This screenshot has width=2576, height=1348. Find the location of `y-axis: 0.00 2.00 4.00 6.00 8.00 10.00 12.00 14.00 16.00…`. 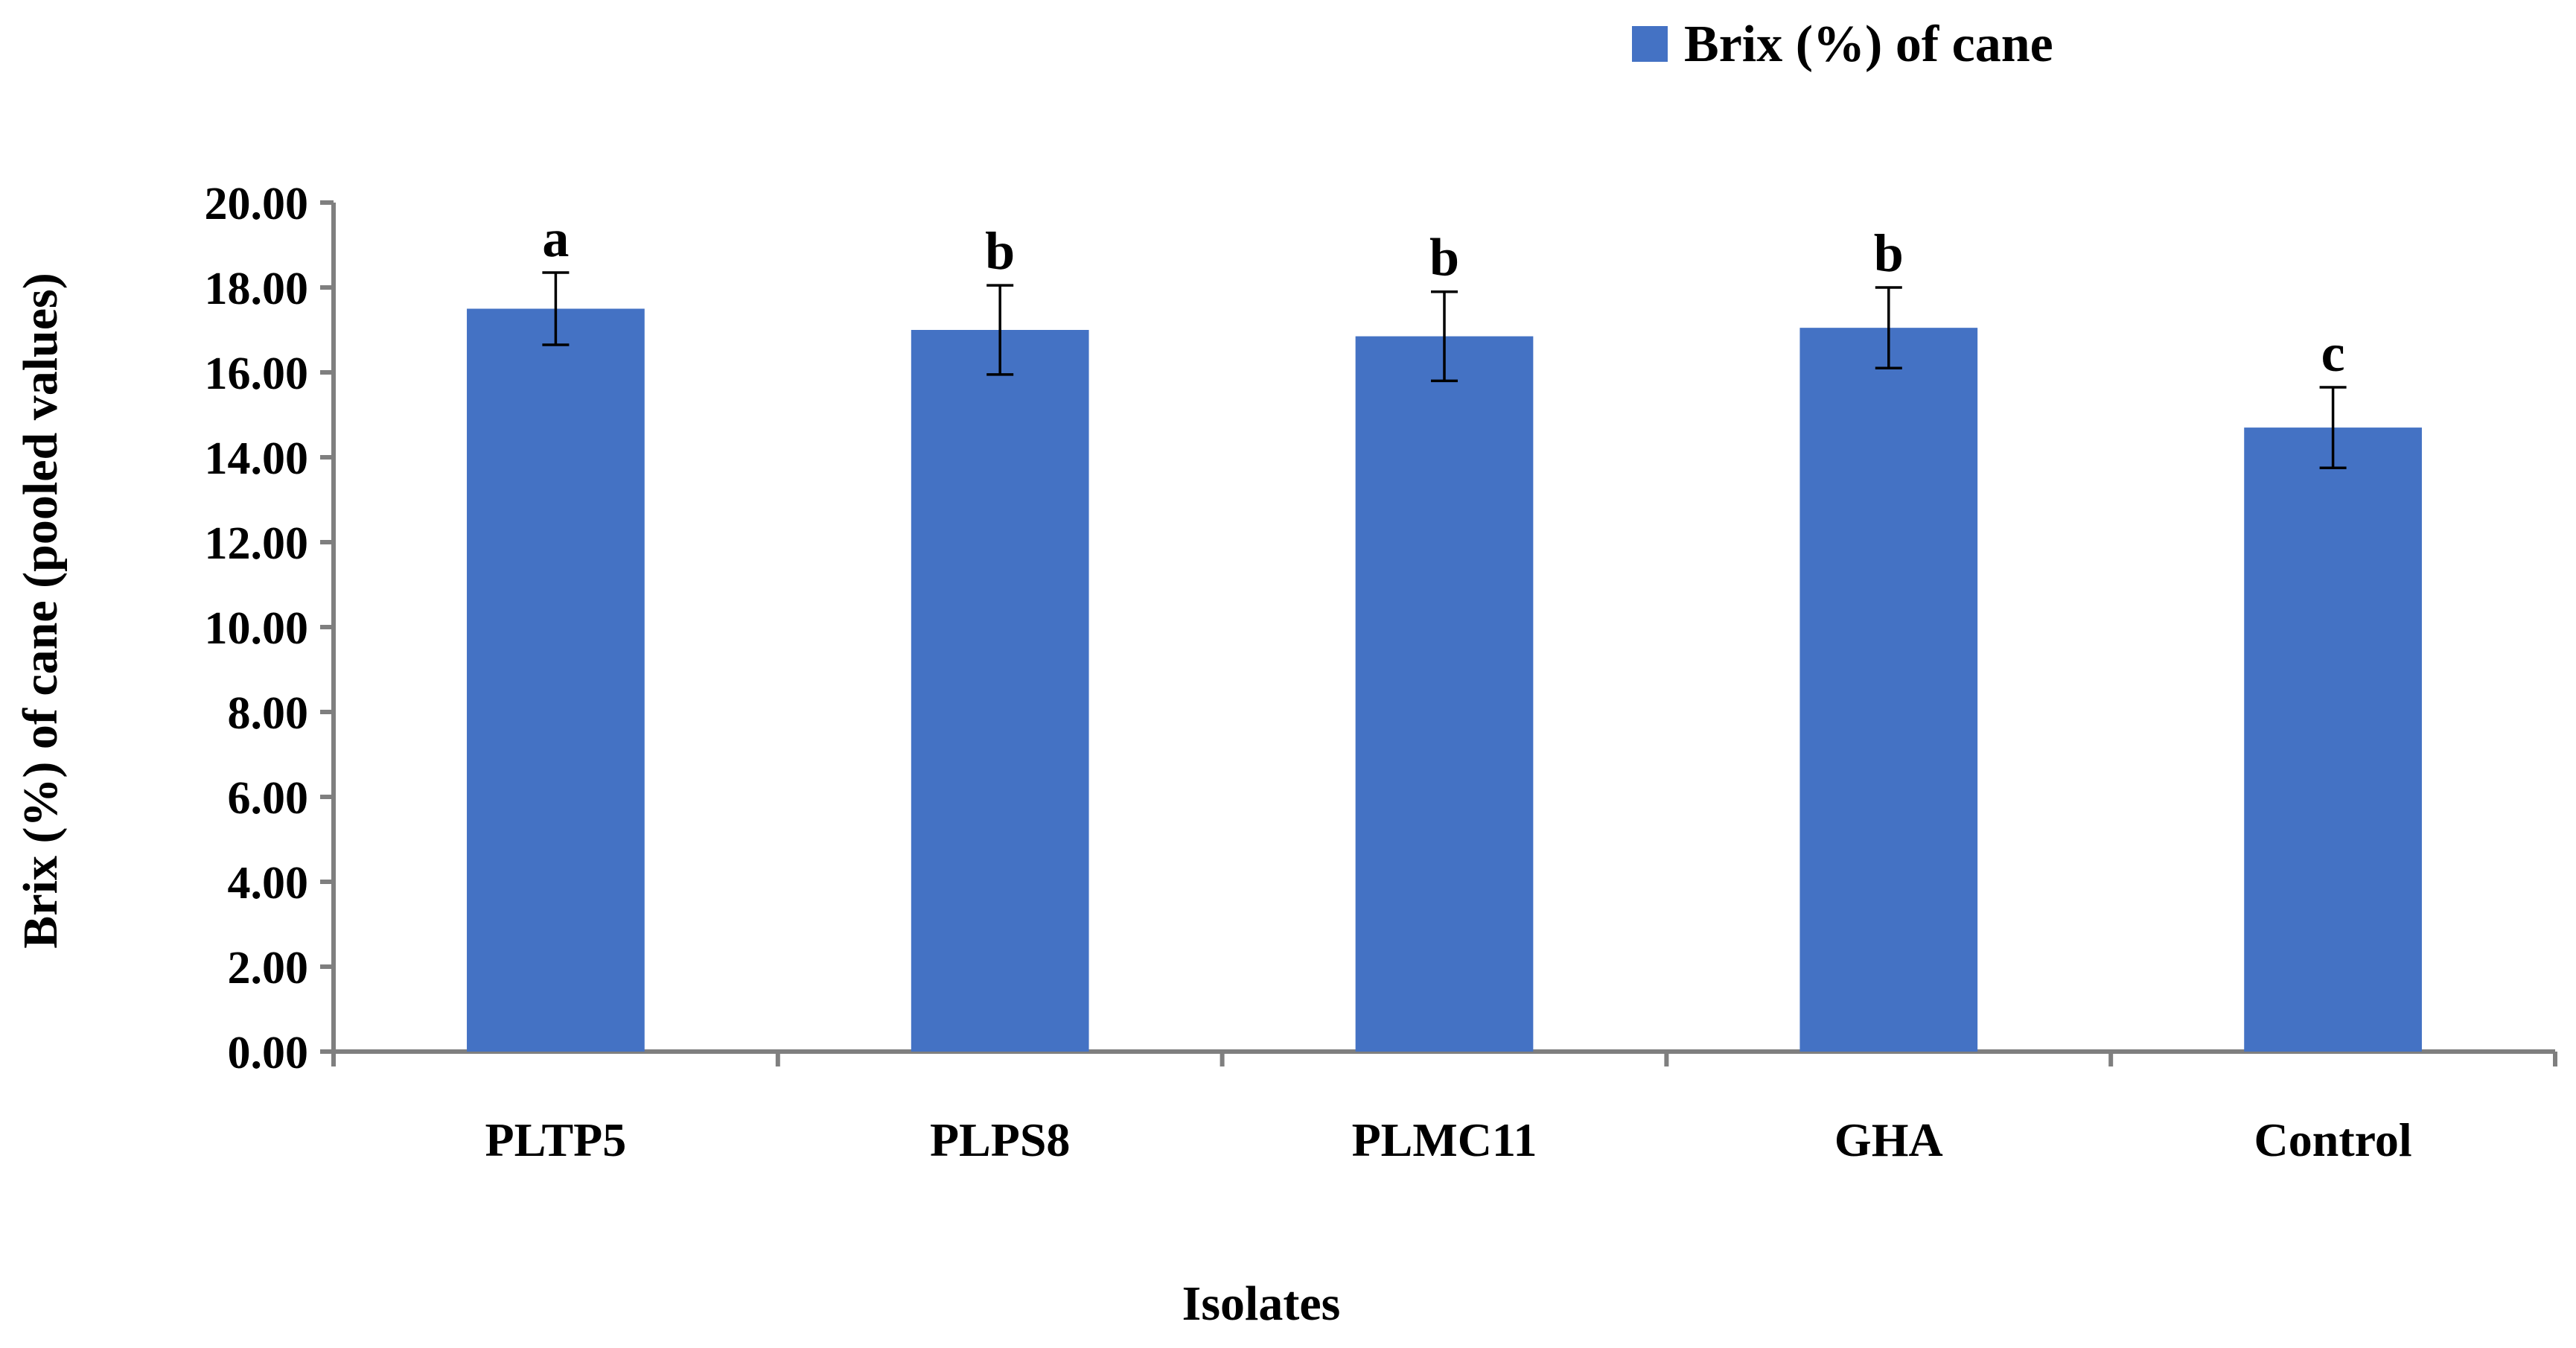

y-axis: 0.00 2.00 4.00 6.00 8.00 10.00 12.00 14.00 16.00… is located at coordinates (270, 628).